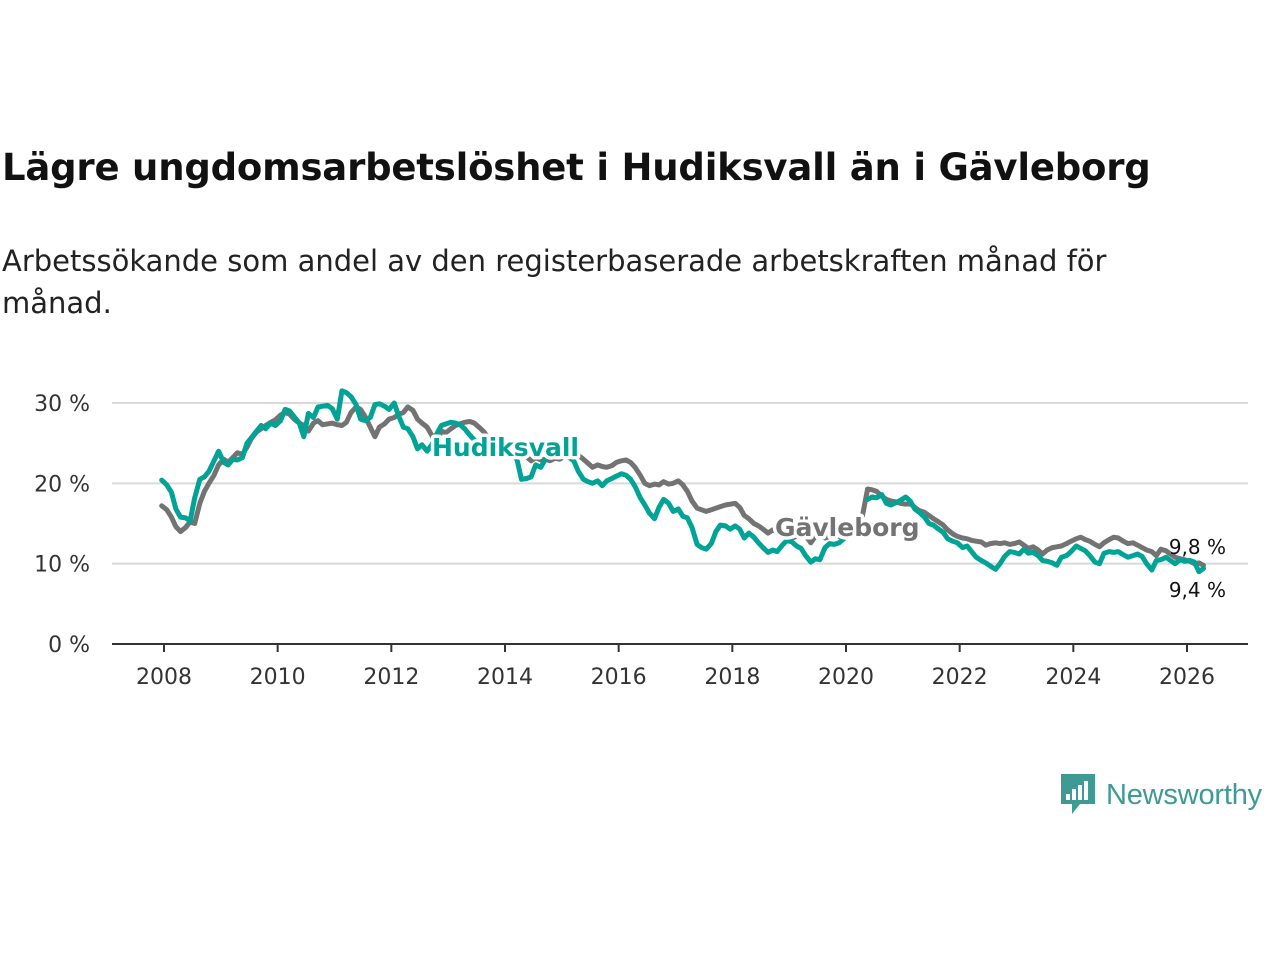 This screenshot has height=960, width=1280. Describe the element at coordinates (847, 527) in the screenshot. I see `series-label-gavleborg: Gävleborg` at that location.